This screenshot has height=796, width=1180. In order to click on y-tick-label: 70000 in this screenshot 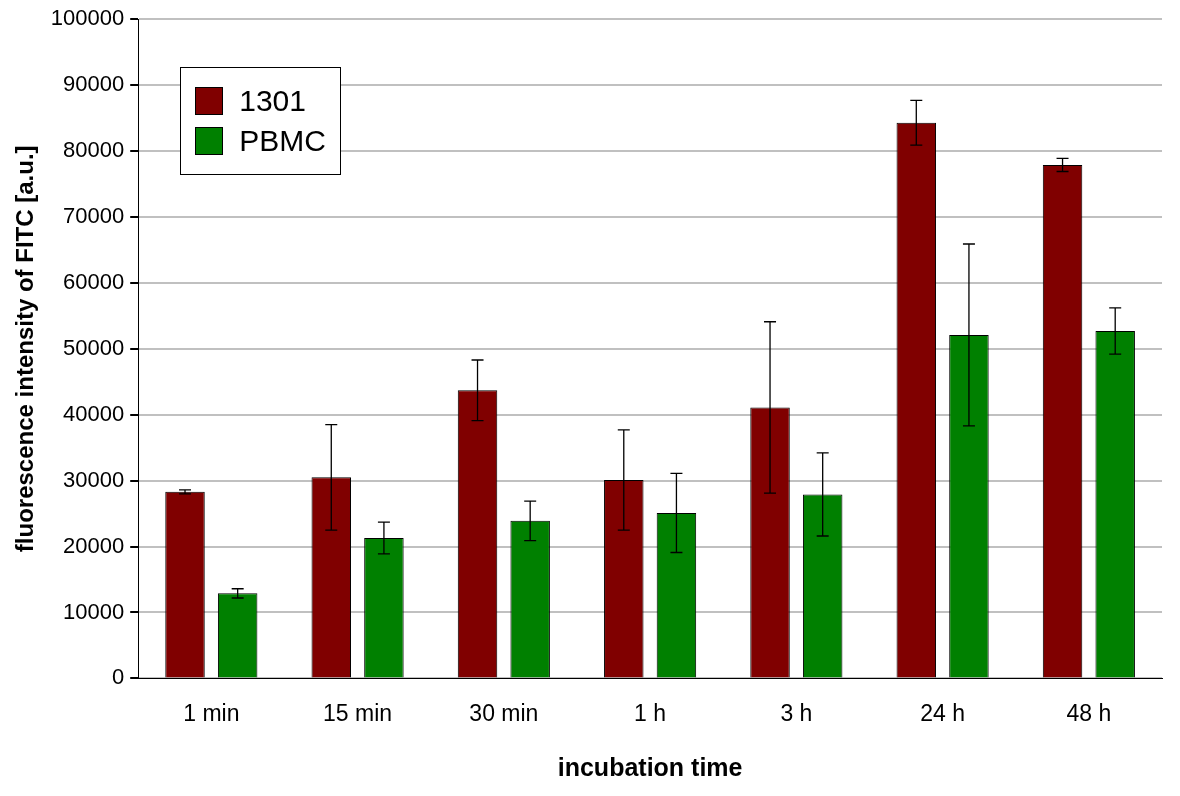, I will do `click(94, 216)`.